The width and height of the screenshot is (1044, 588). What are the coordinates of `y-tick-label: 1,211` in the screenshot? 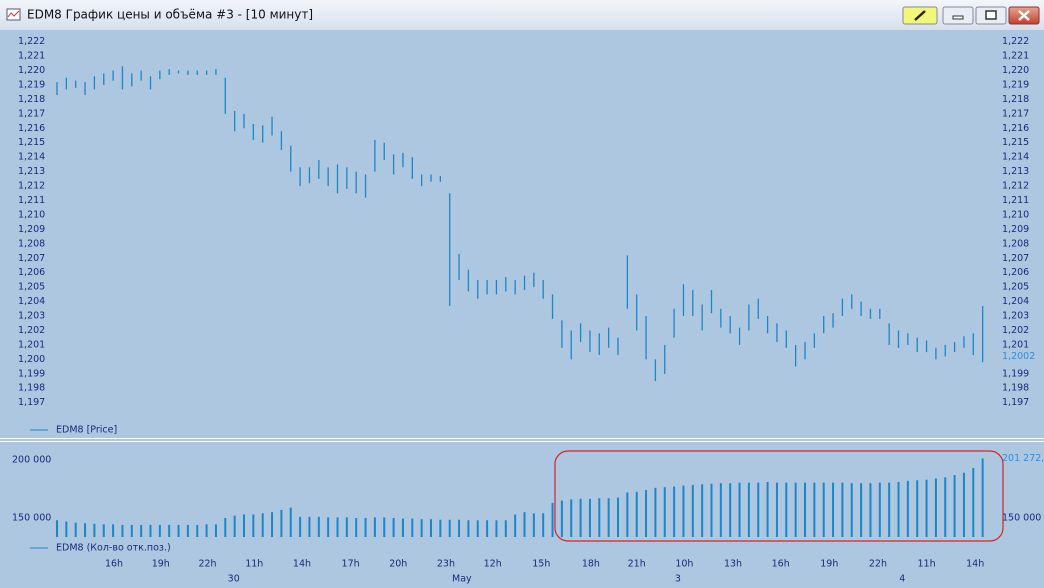 It's located at (31, 200).